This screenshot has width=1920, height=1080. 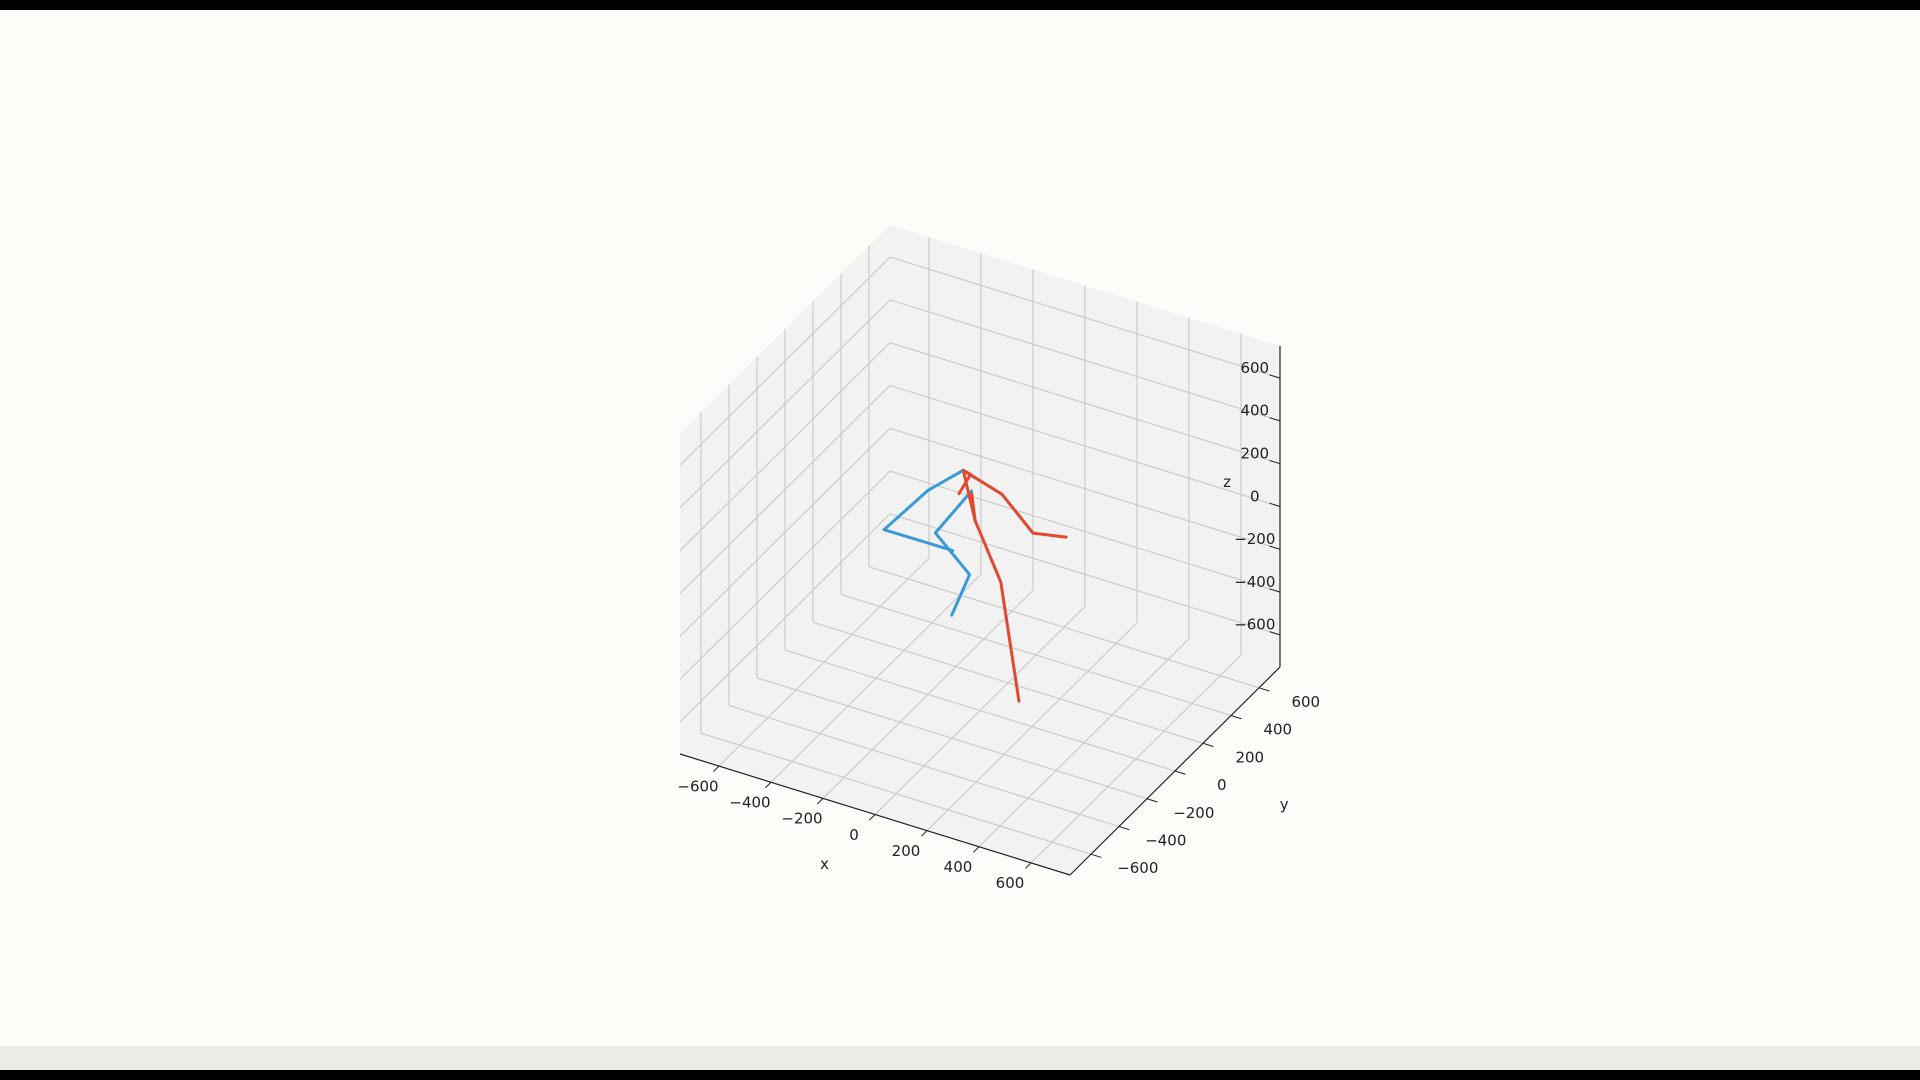 What do you see at coordinates (923, 510) in the screenshot?
I see `series-left-arm` at bounding box center [923, 510].